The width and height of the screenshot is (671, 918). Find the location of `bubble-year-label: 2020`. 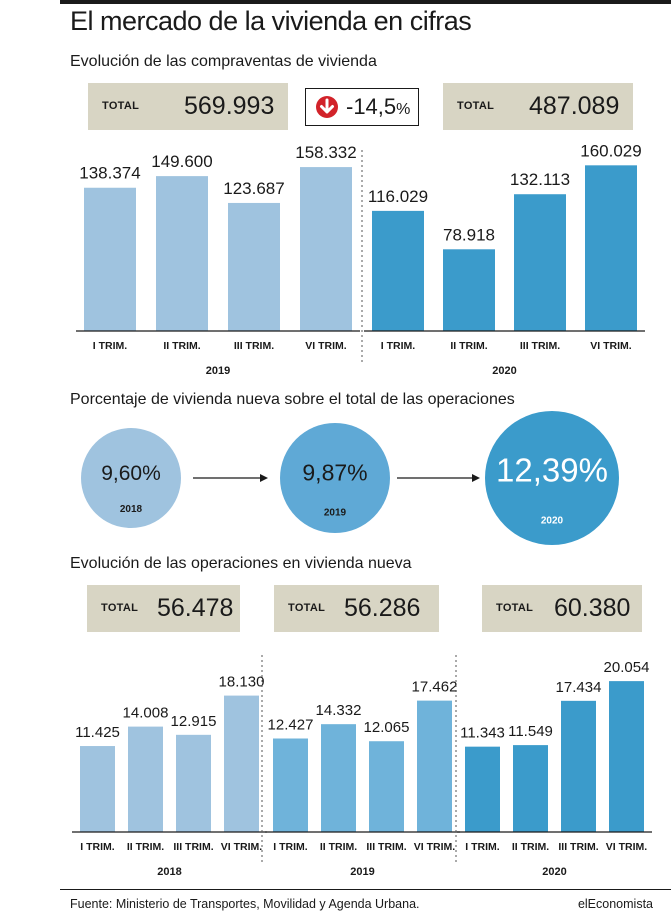

bubble-year-label: 2020 is located at coordinates (552, 521).